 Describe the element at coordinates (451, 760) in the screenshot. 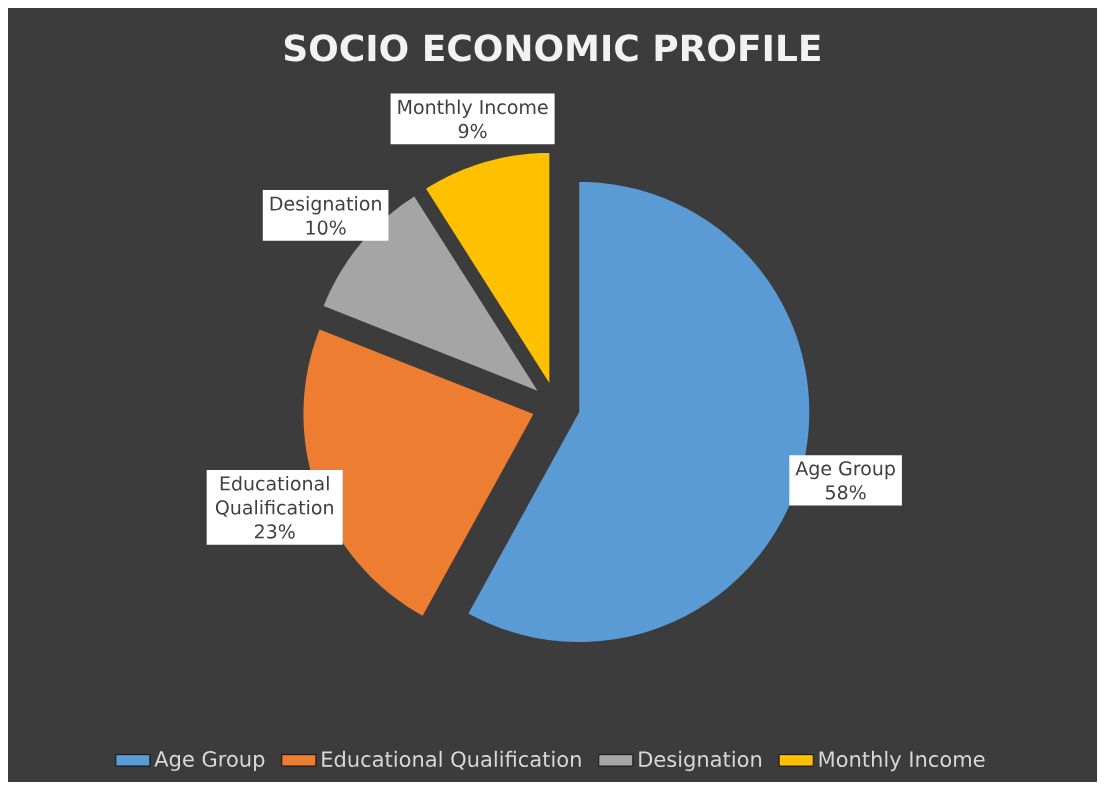

I see `legend-label: Educational Qualification` at that location.